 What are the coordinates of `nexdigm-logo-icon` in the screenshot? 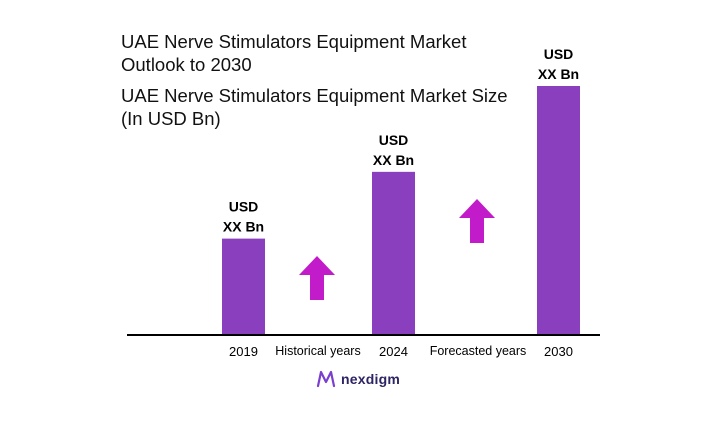 It's located at (326, 379).